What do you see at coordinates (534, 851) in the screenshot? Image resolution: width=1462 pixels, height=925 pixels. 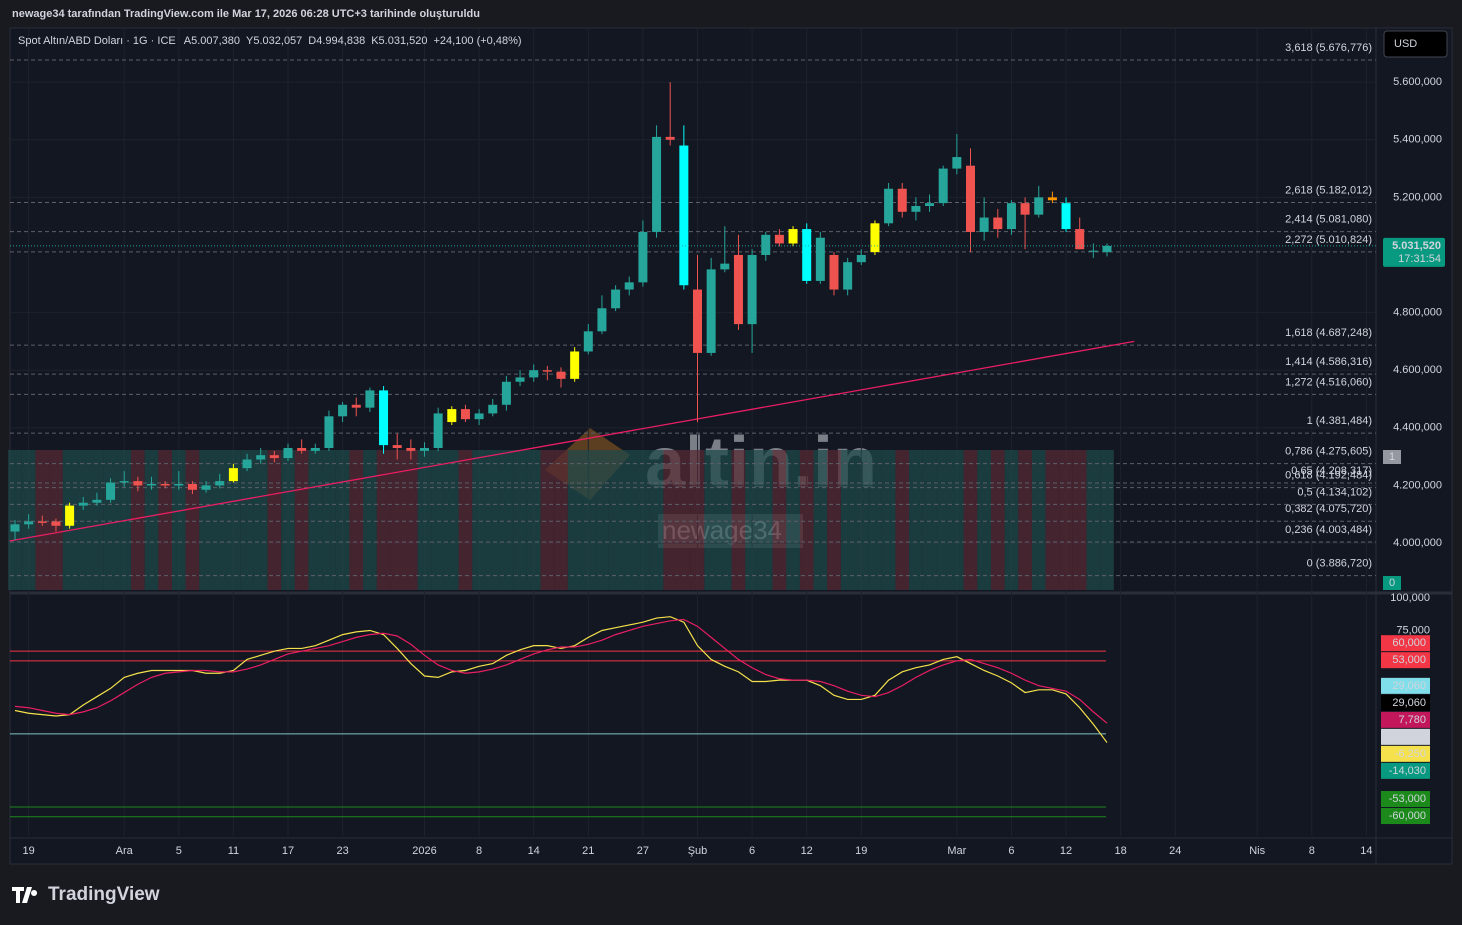 I see `x-tick-label: 14` at bounding box center [534, 851].